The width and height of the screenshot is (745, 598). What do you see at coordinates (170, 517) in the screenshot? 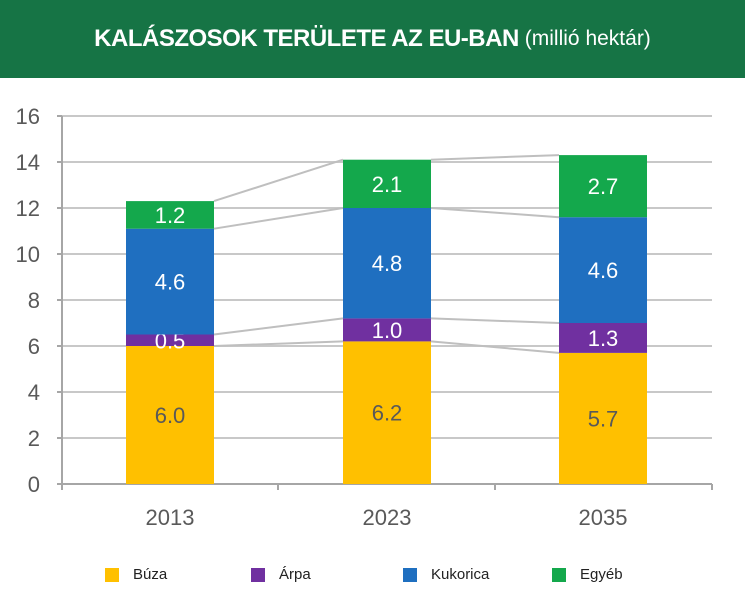
I see `x-tick-label: 2013` at bounding box center [170, 517].